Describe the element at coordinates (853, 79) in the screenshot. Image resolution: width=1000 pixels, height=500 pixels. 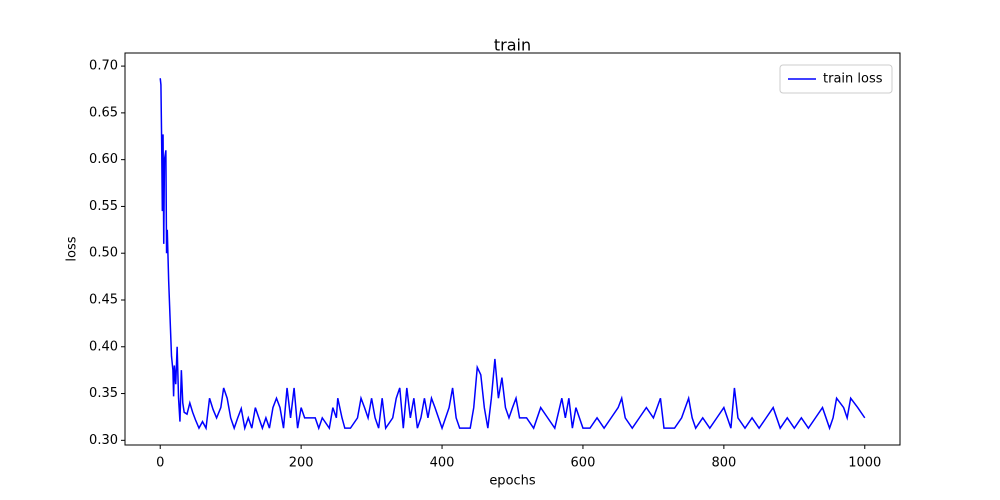
I see `legend-label: train loss` at that location.